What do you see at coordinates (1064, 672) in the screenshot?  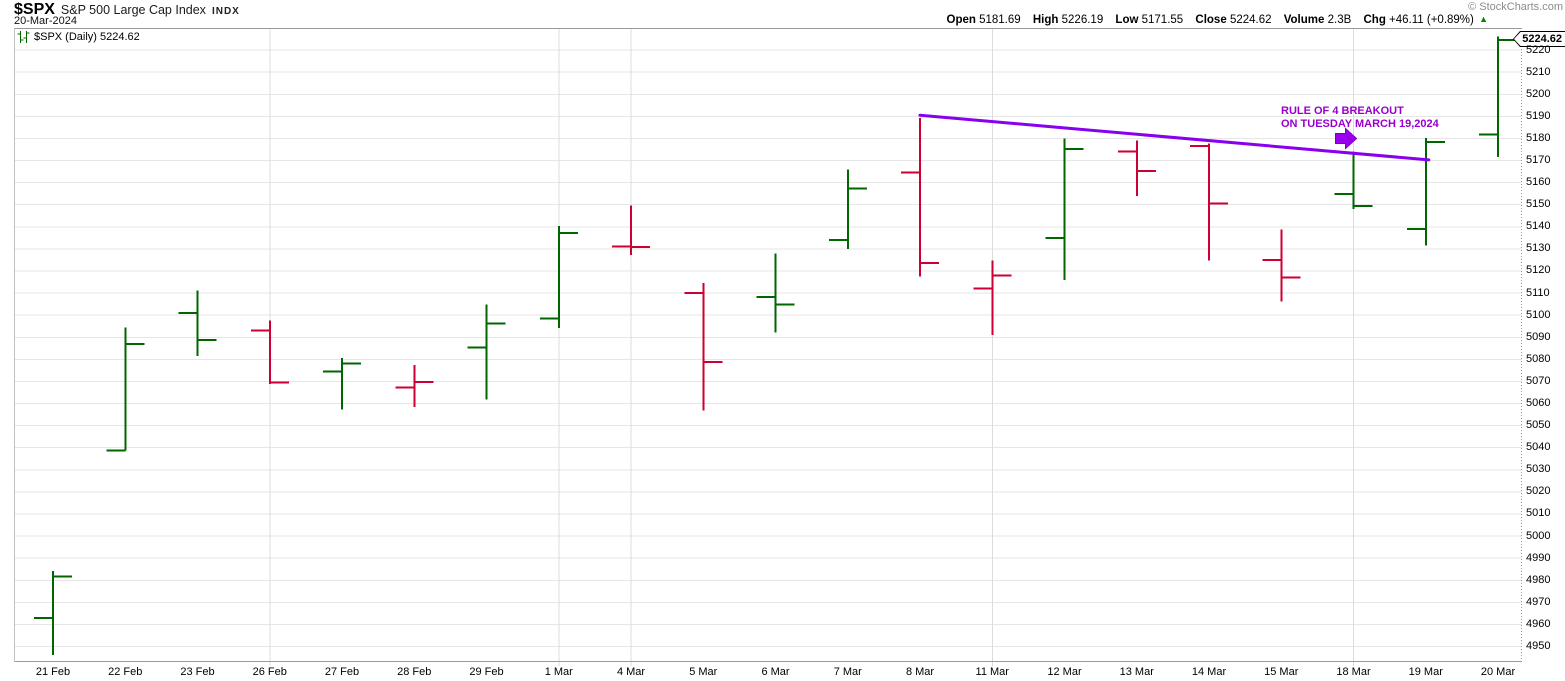 I see `x-axis-label: 12 Mar` at bounding box center [1064, 672].